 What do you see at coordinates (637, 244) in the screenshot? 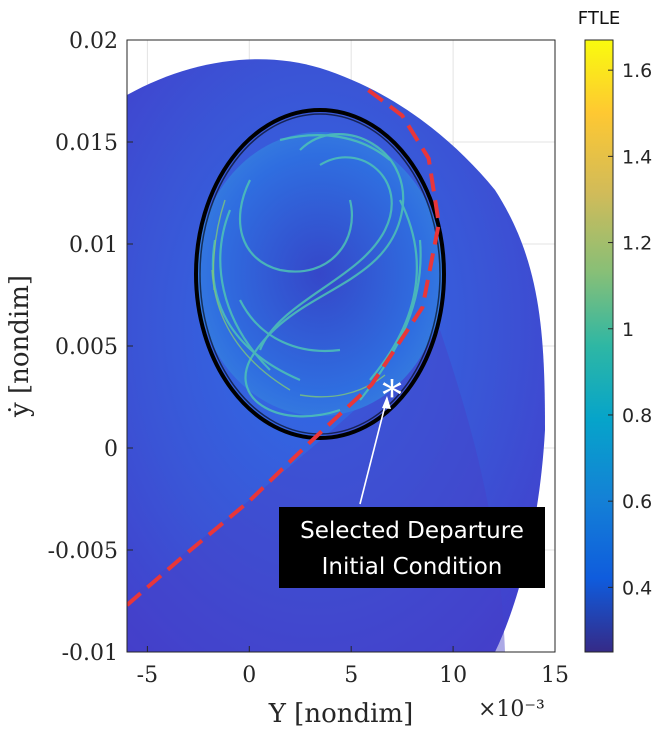
I see `cb-tick-label-4: 1.2` at bounding box center [637, 244].